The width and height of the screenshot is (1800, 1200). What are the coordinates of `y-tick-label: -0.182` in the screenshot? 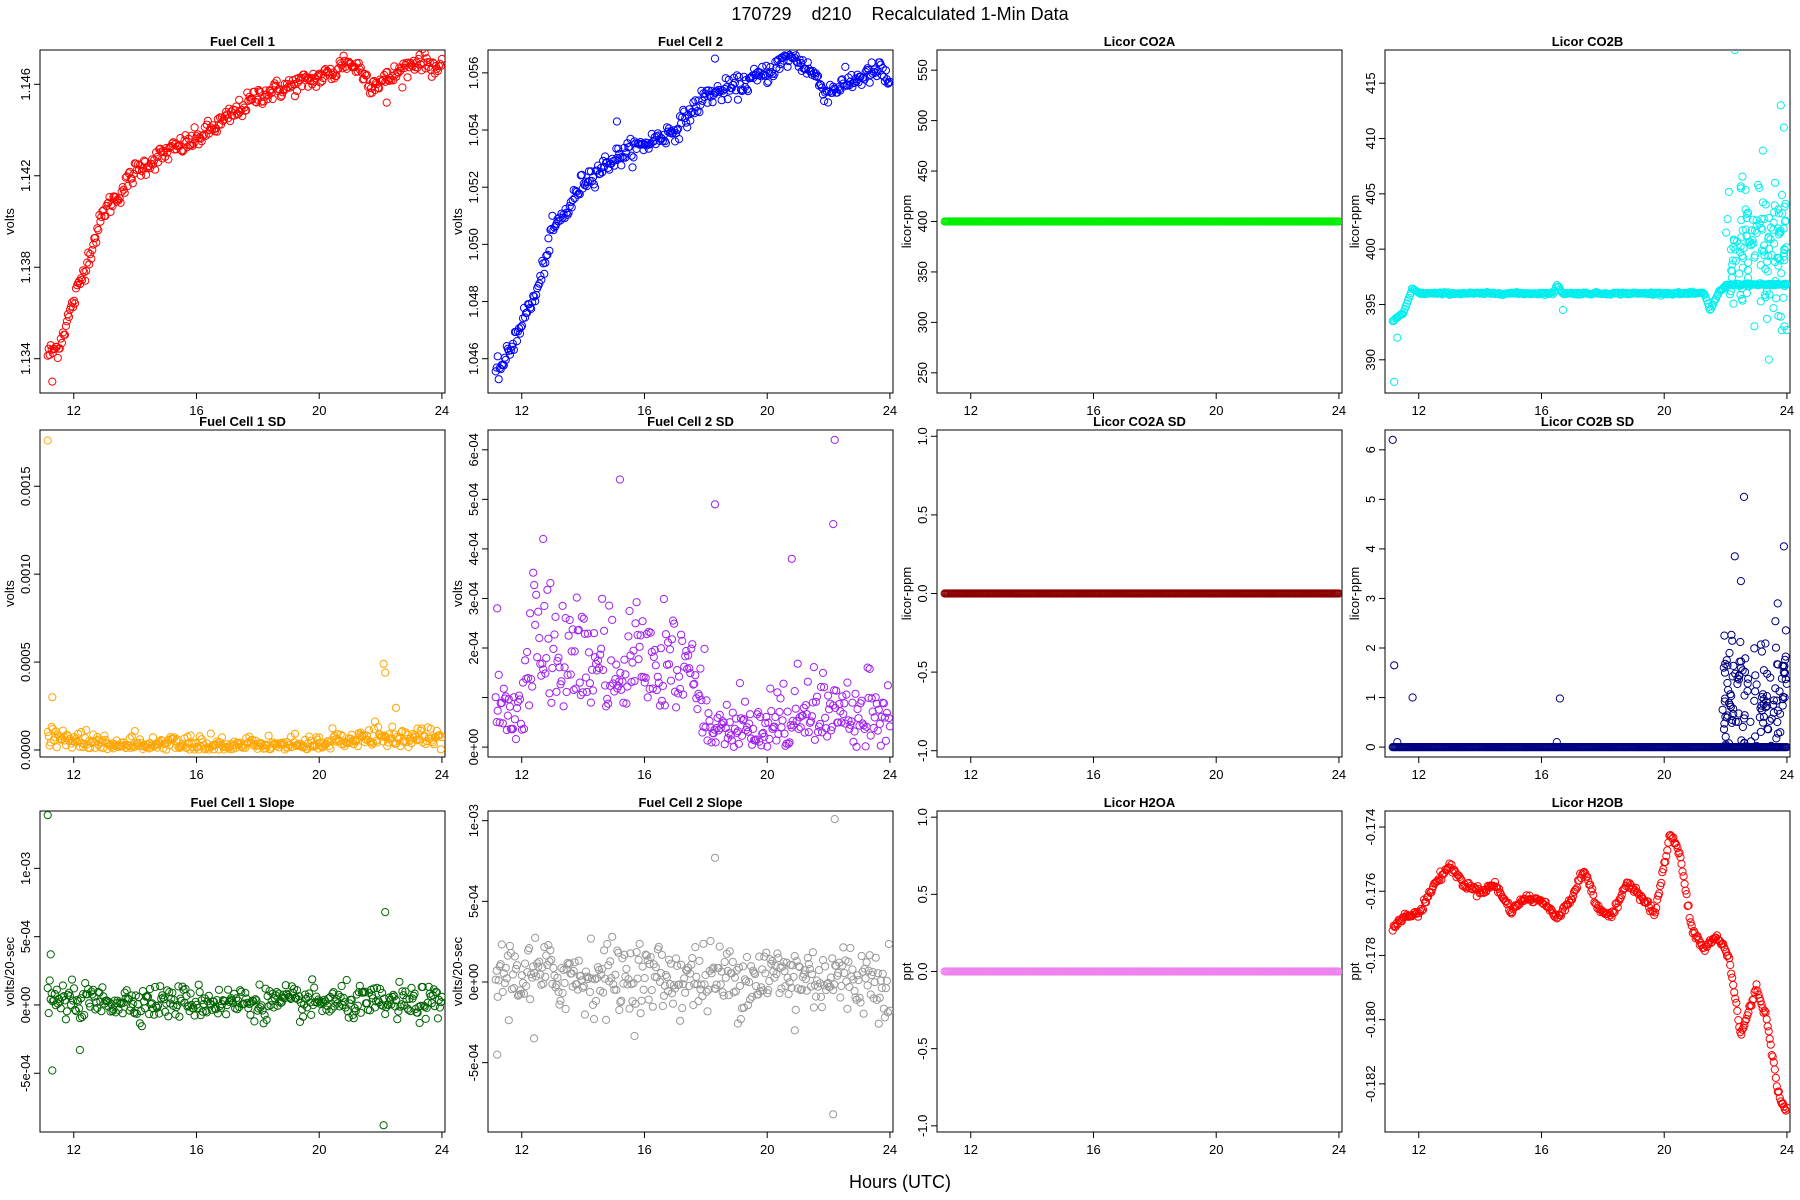 It's located at (1370, 1083).